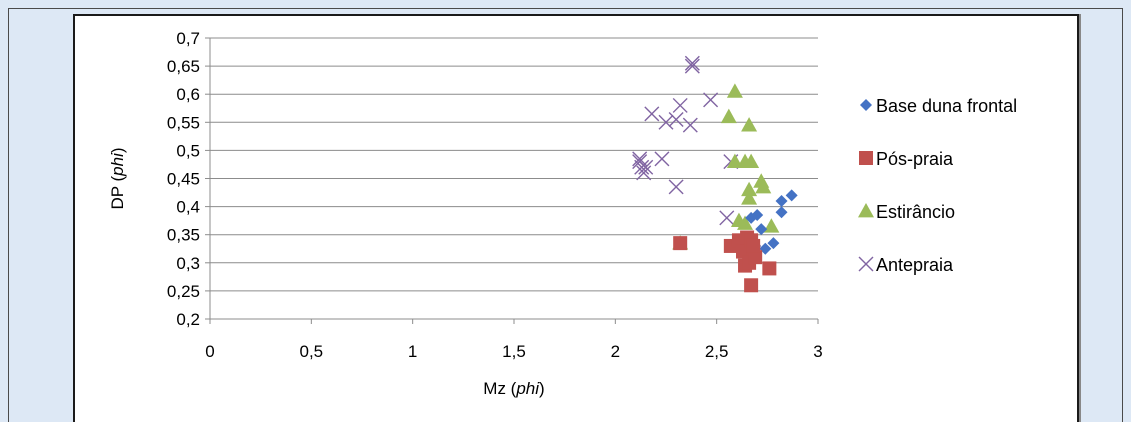 Image resolution: width=1131 pixels, height=422 pixels. Describe the element at coordinates (183, 235) in the screenshot. I see `y-tick-label: 0,35` at that location.